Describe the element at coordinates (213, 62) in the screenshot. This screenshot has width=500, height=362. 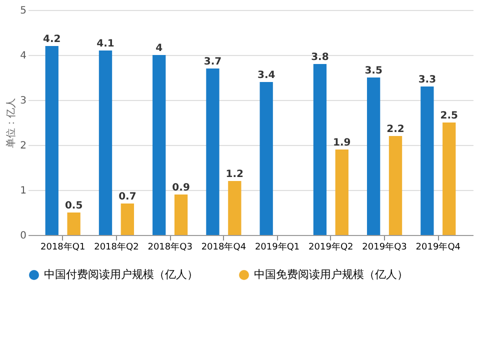
I see `data-label: 3.7` at that location.